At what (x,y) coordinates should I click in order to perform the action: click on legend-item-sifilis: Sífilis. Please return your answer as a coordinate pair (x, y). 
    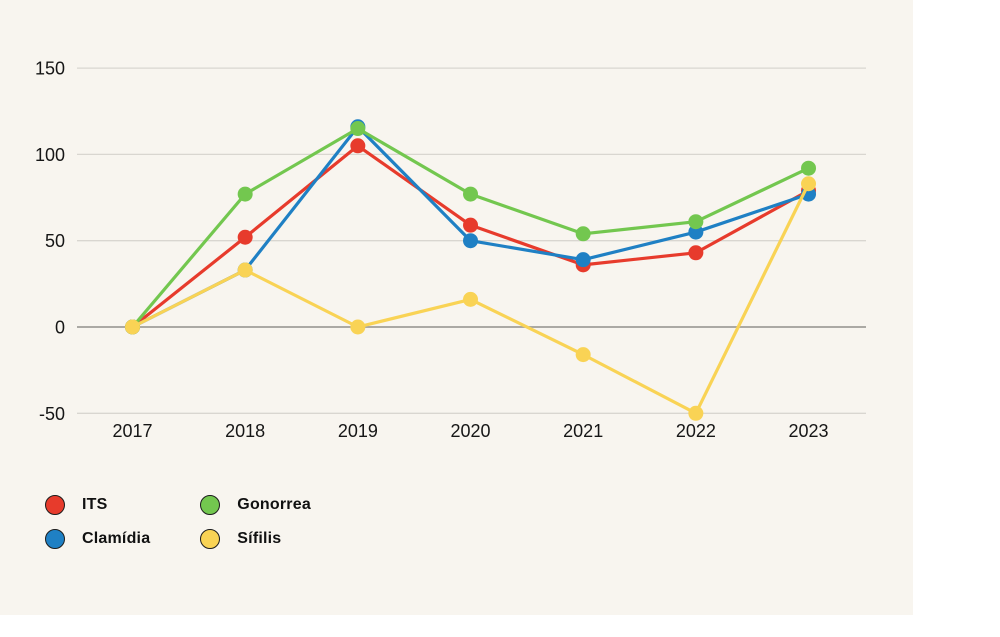
    Looking at the image, I should click on (255, 539).